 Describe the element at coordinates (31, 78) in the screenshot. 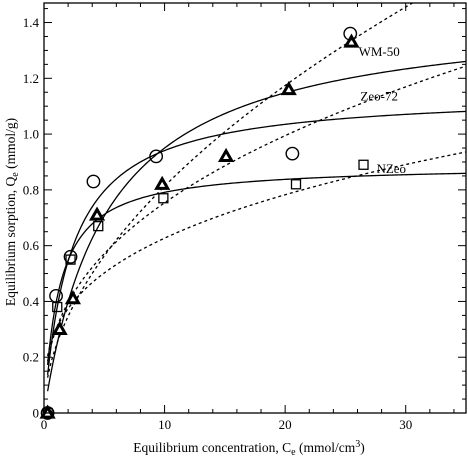

I see `y-tick-label: 1.2` at that location.